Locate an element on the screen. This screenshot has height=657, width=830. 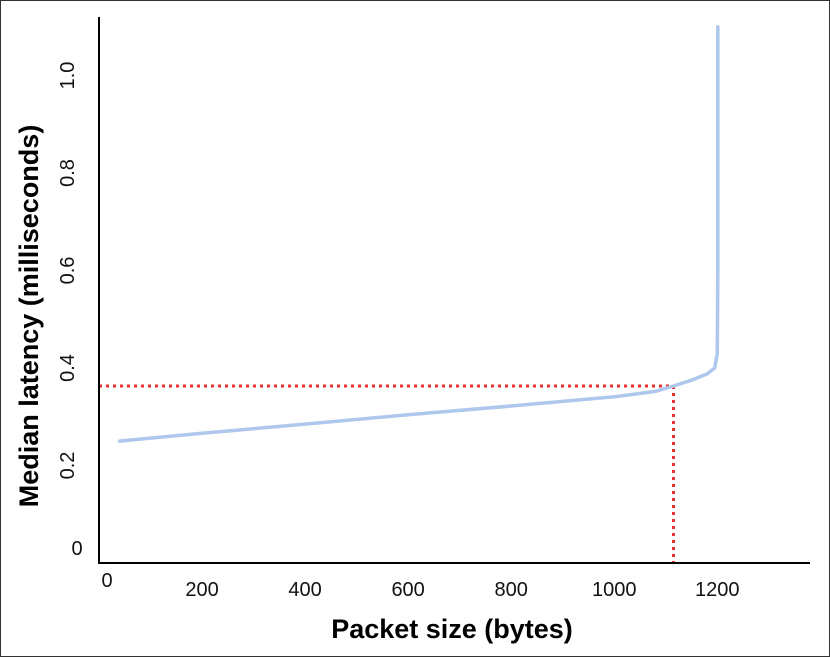
x-tick-label: 800 is located at coordinates (510, 590).